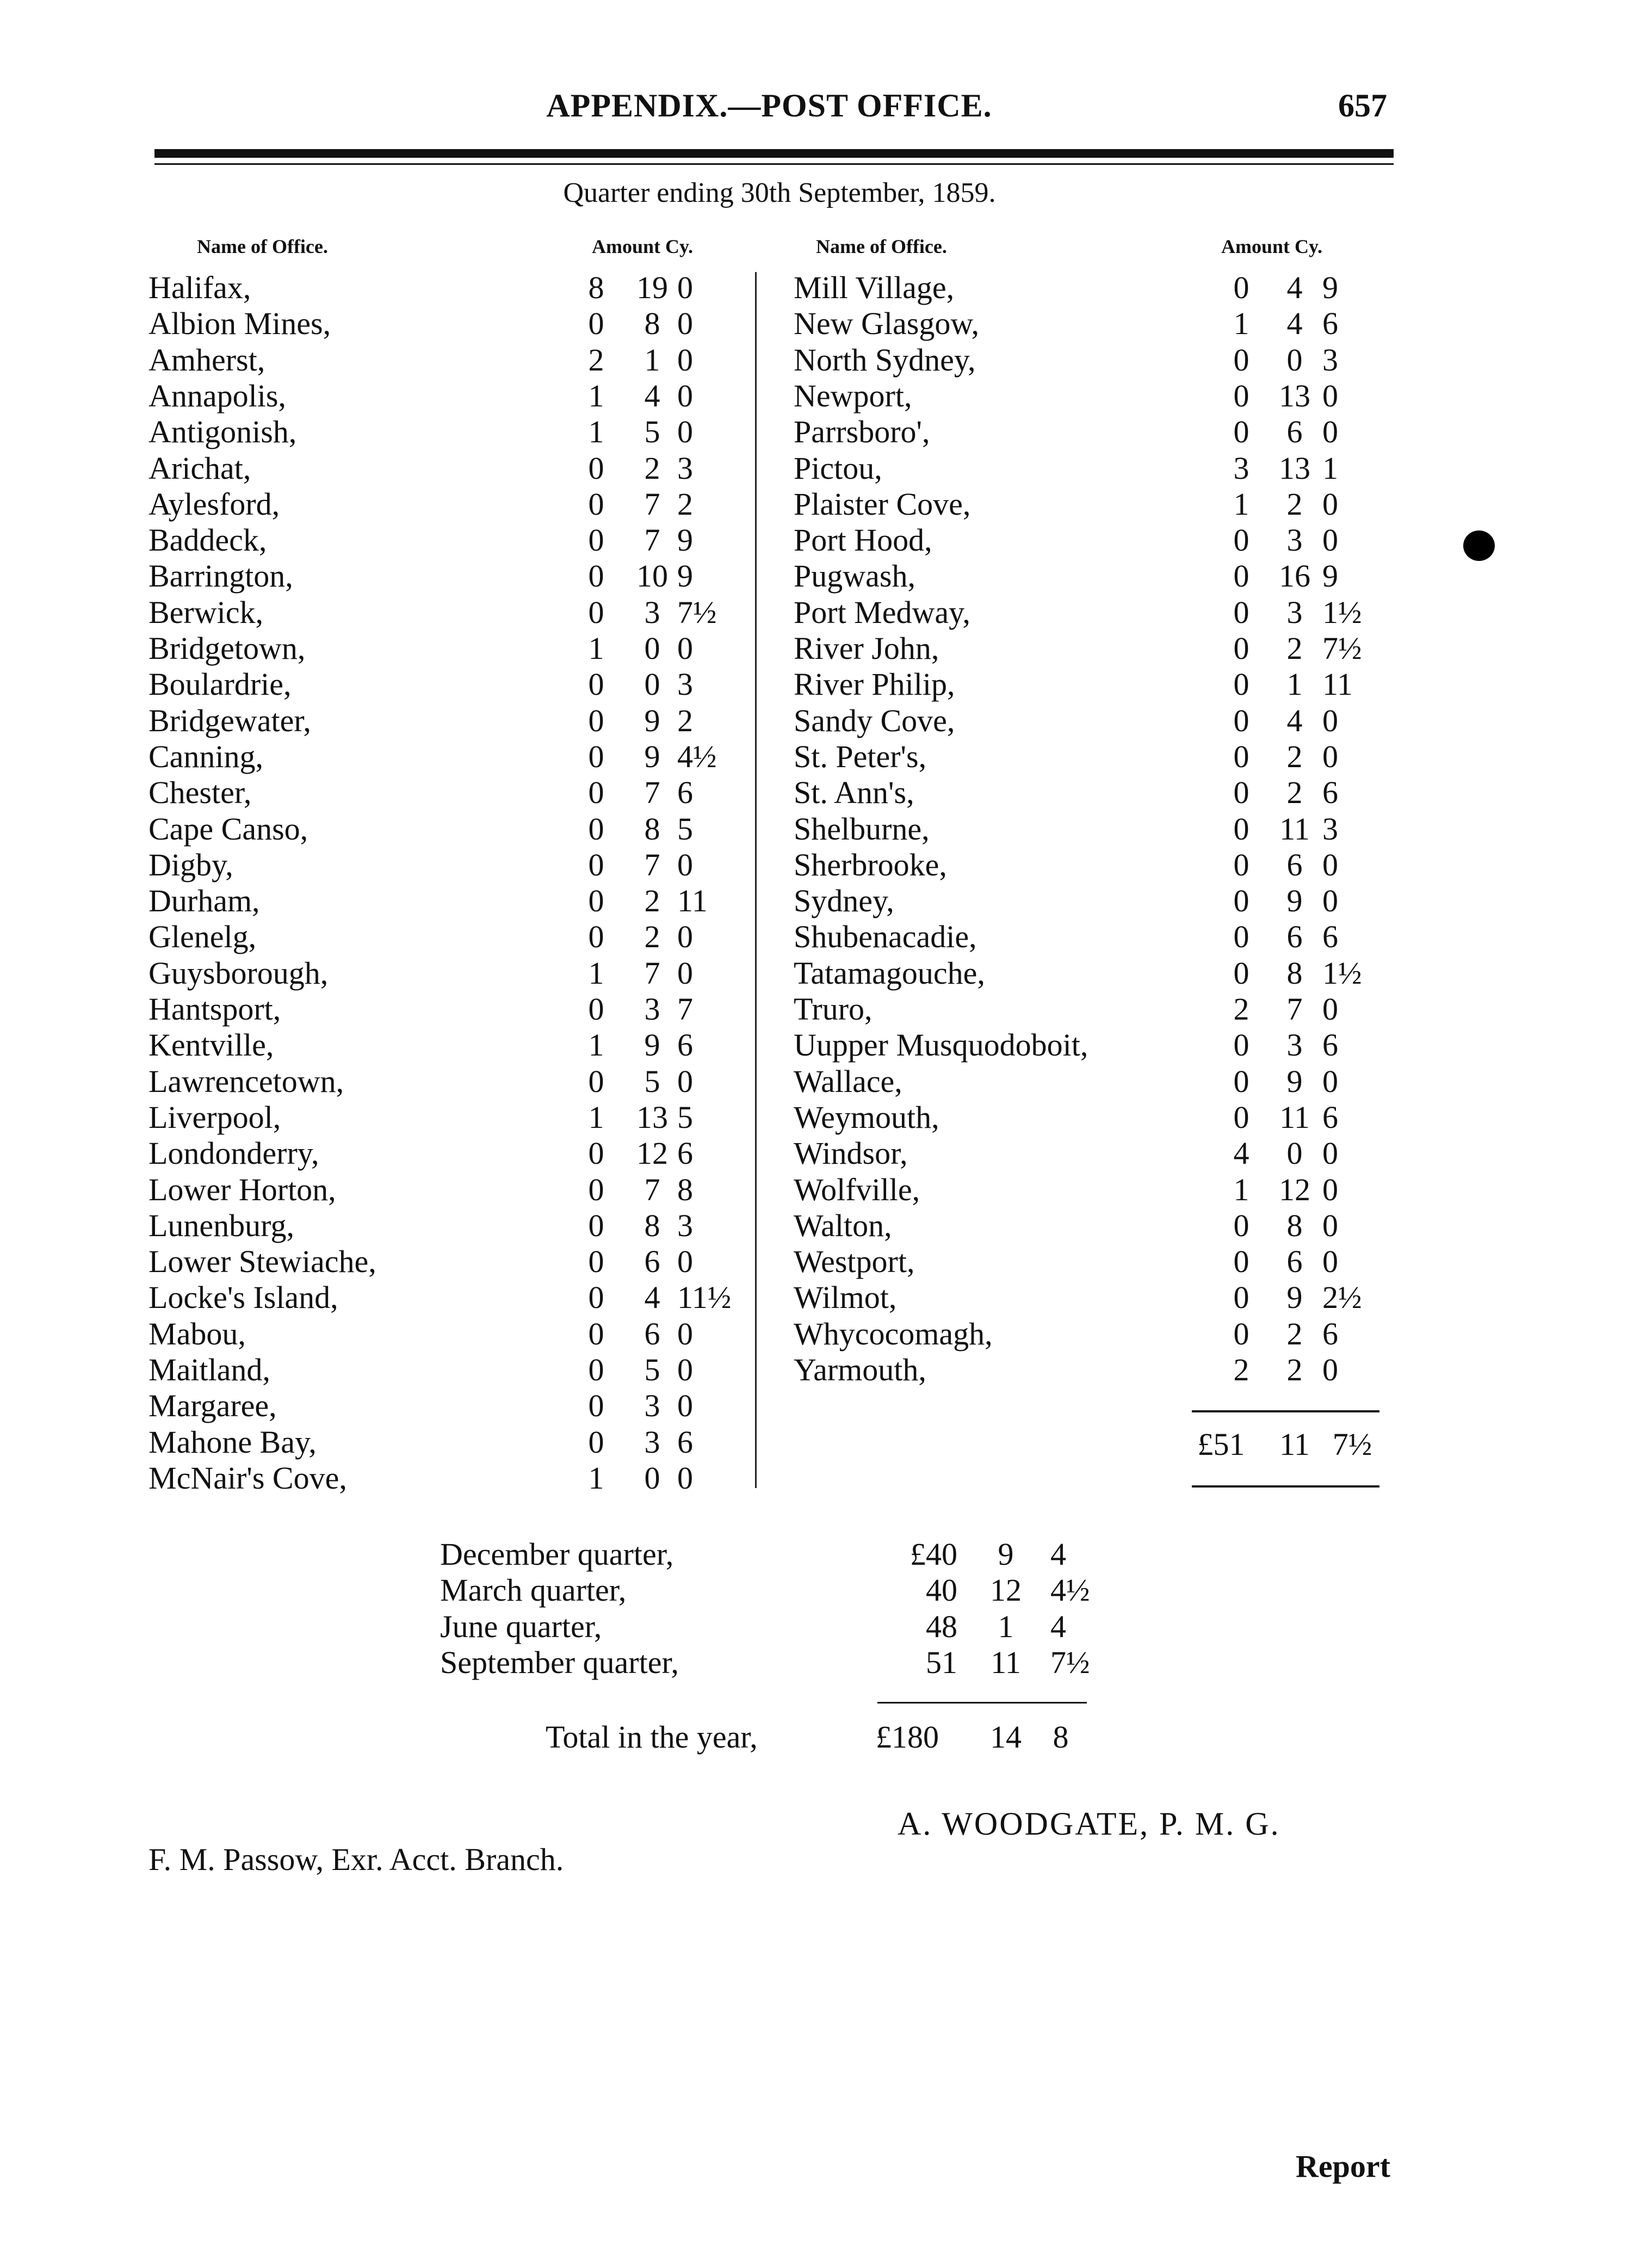 The width and height of the screenshot is (1652, 2265). What do you see at coordinates (860, 1370) in the screenshot?
I see `office-name: Yarmouth,` at bounding box center [860, 1370].